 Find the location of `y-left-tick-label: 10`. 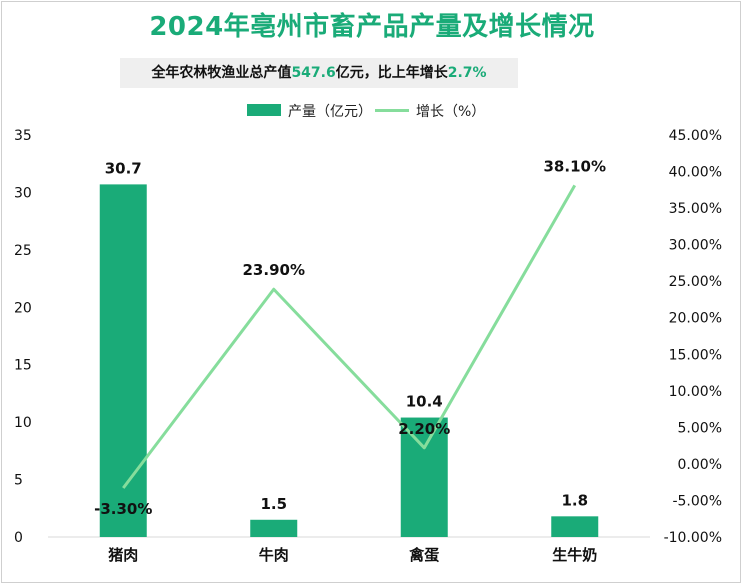

y-left-tick-label: 10 is located at coordinates (23, 423).